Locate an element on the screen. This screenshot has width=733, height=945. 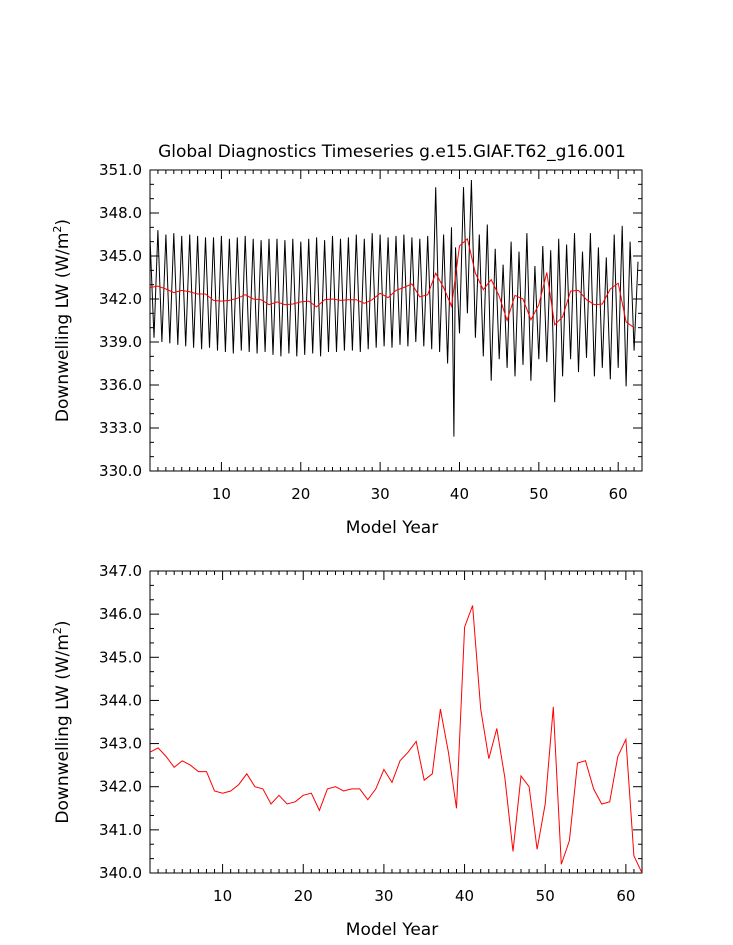
bottom-x-tick-label: 50 is located at coordinates (545, 896).